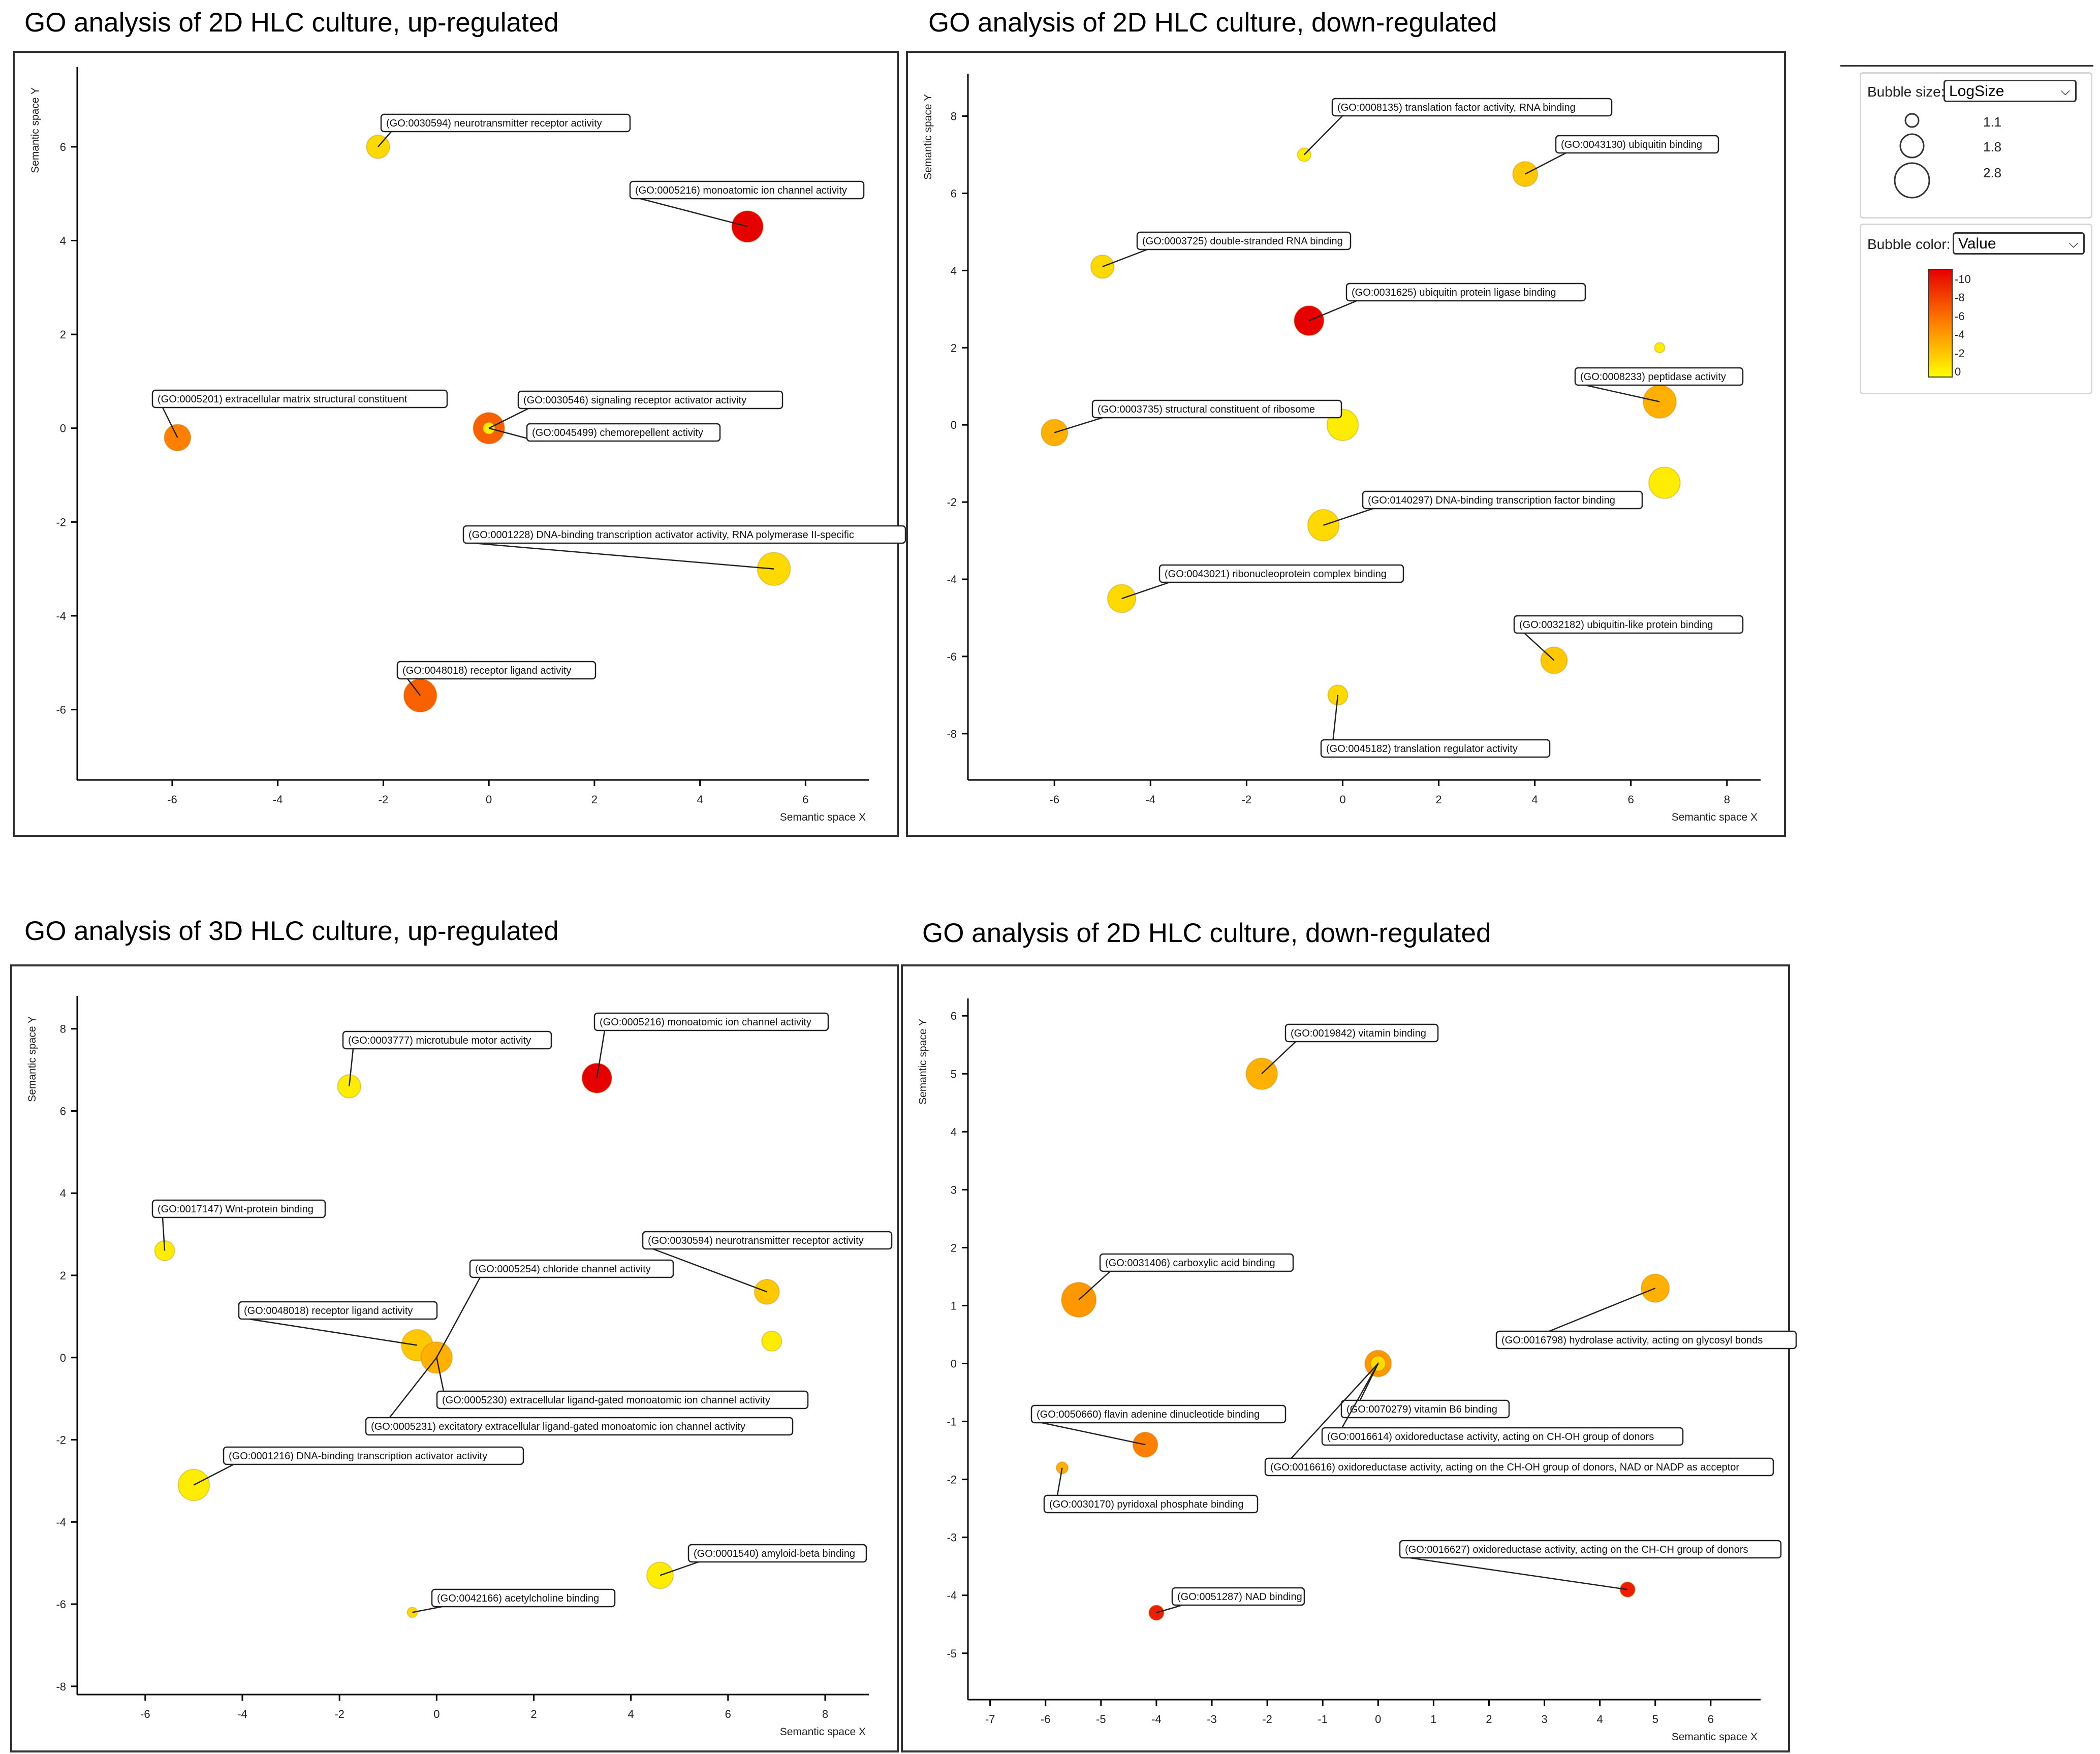 Image resolution: width=2100 pixels, height=1754 pixels. What do you see at coordinates (1992, 146) in the screenshot?
I see `size-value-2: 1.8` at bounding box center [1992, 146].